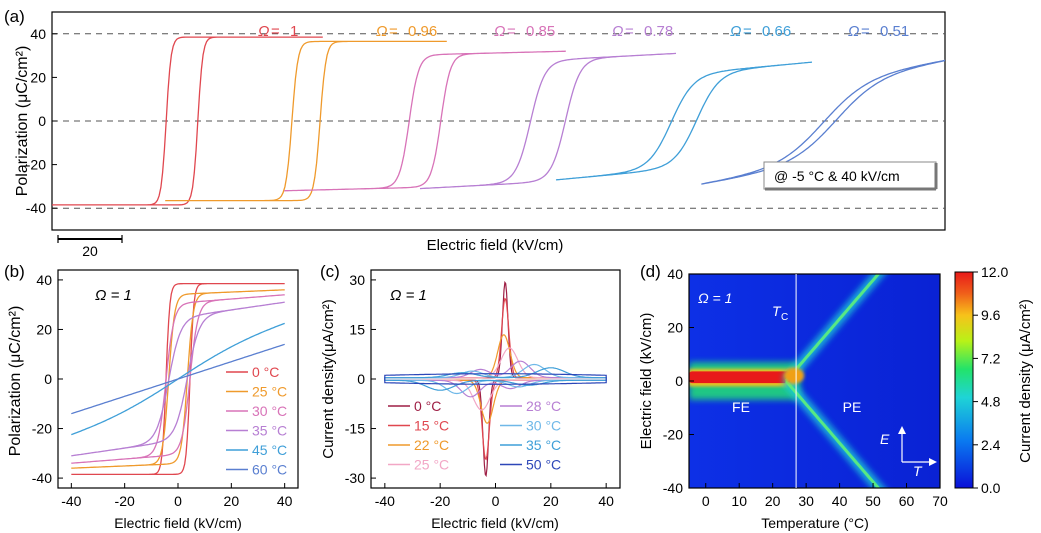  Describe the element at coordinates (777, 311) in the screenshot. I see `tc-label: T` at that location.